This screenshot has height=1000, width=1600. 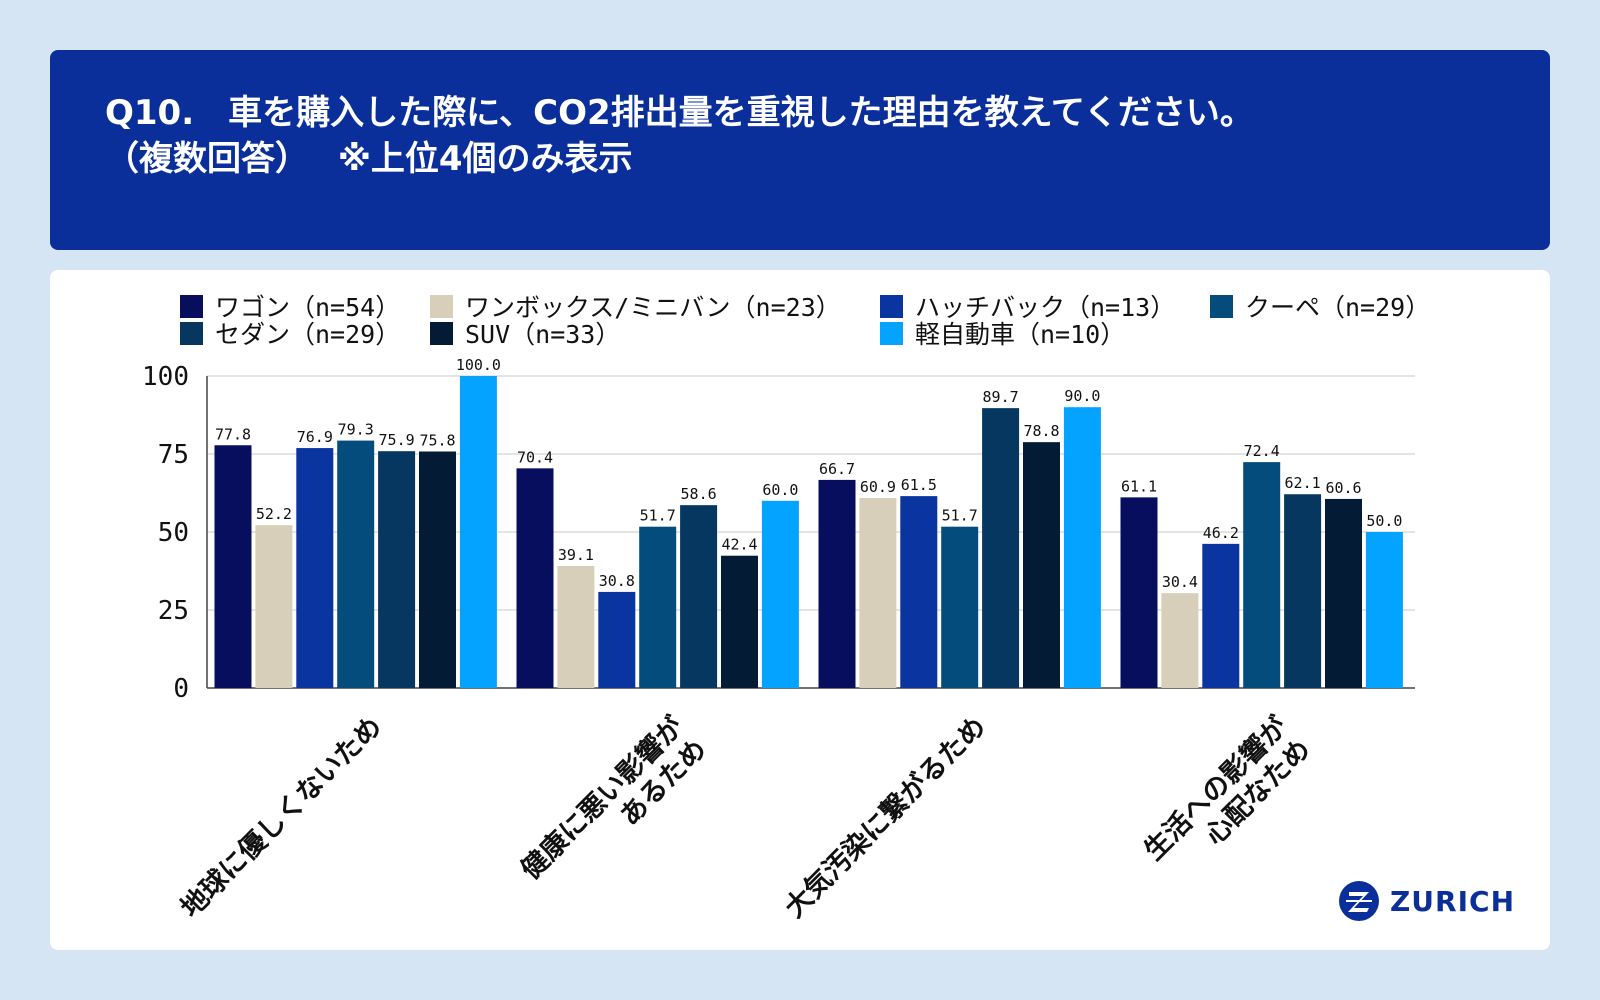 What do you see at coordinates (1020, 334) in the screenshot?
I see `legend-label: 軽自動車（n=10）` at bounding box center [1020, 334].